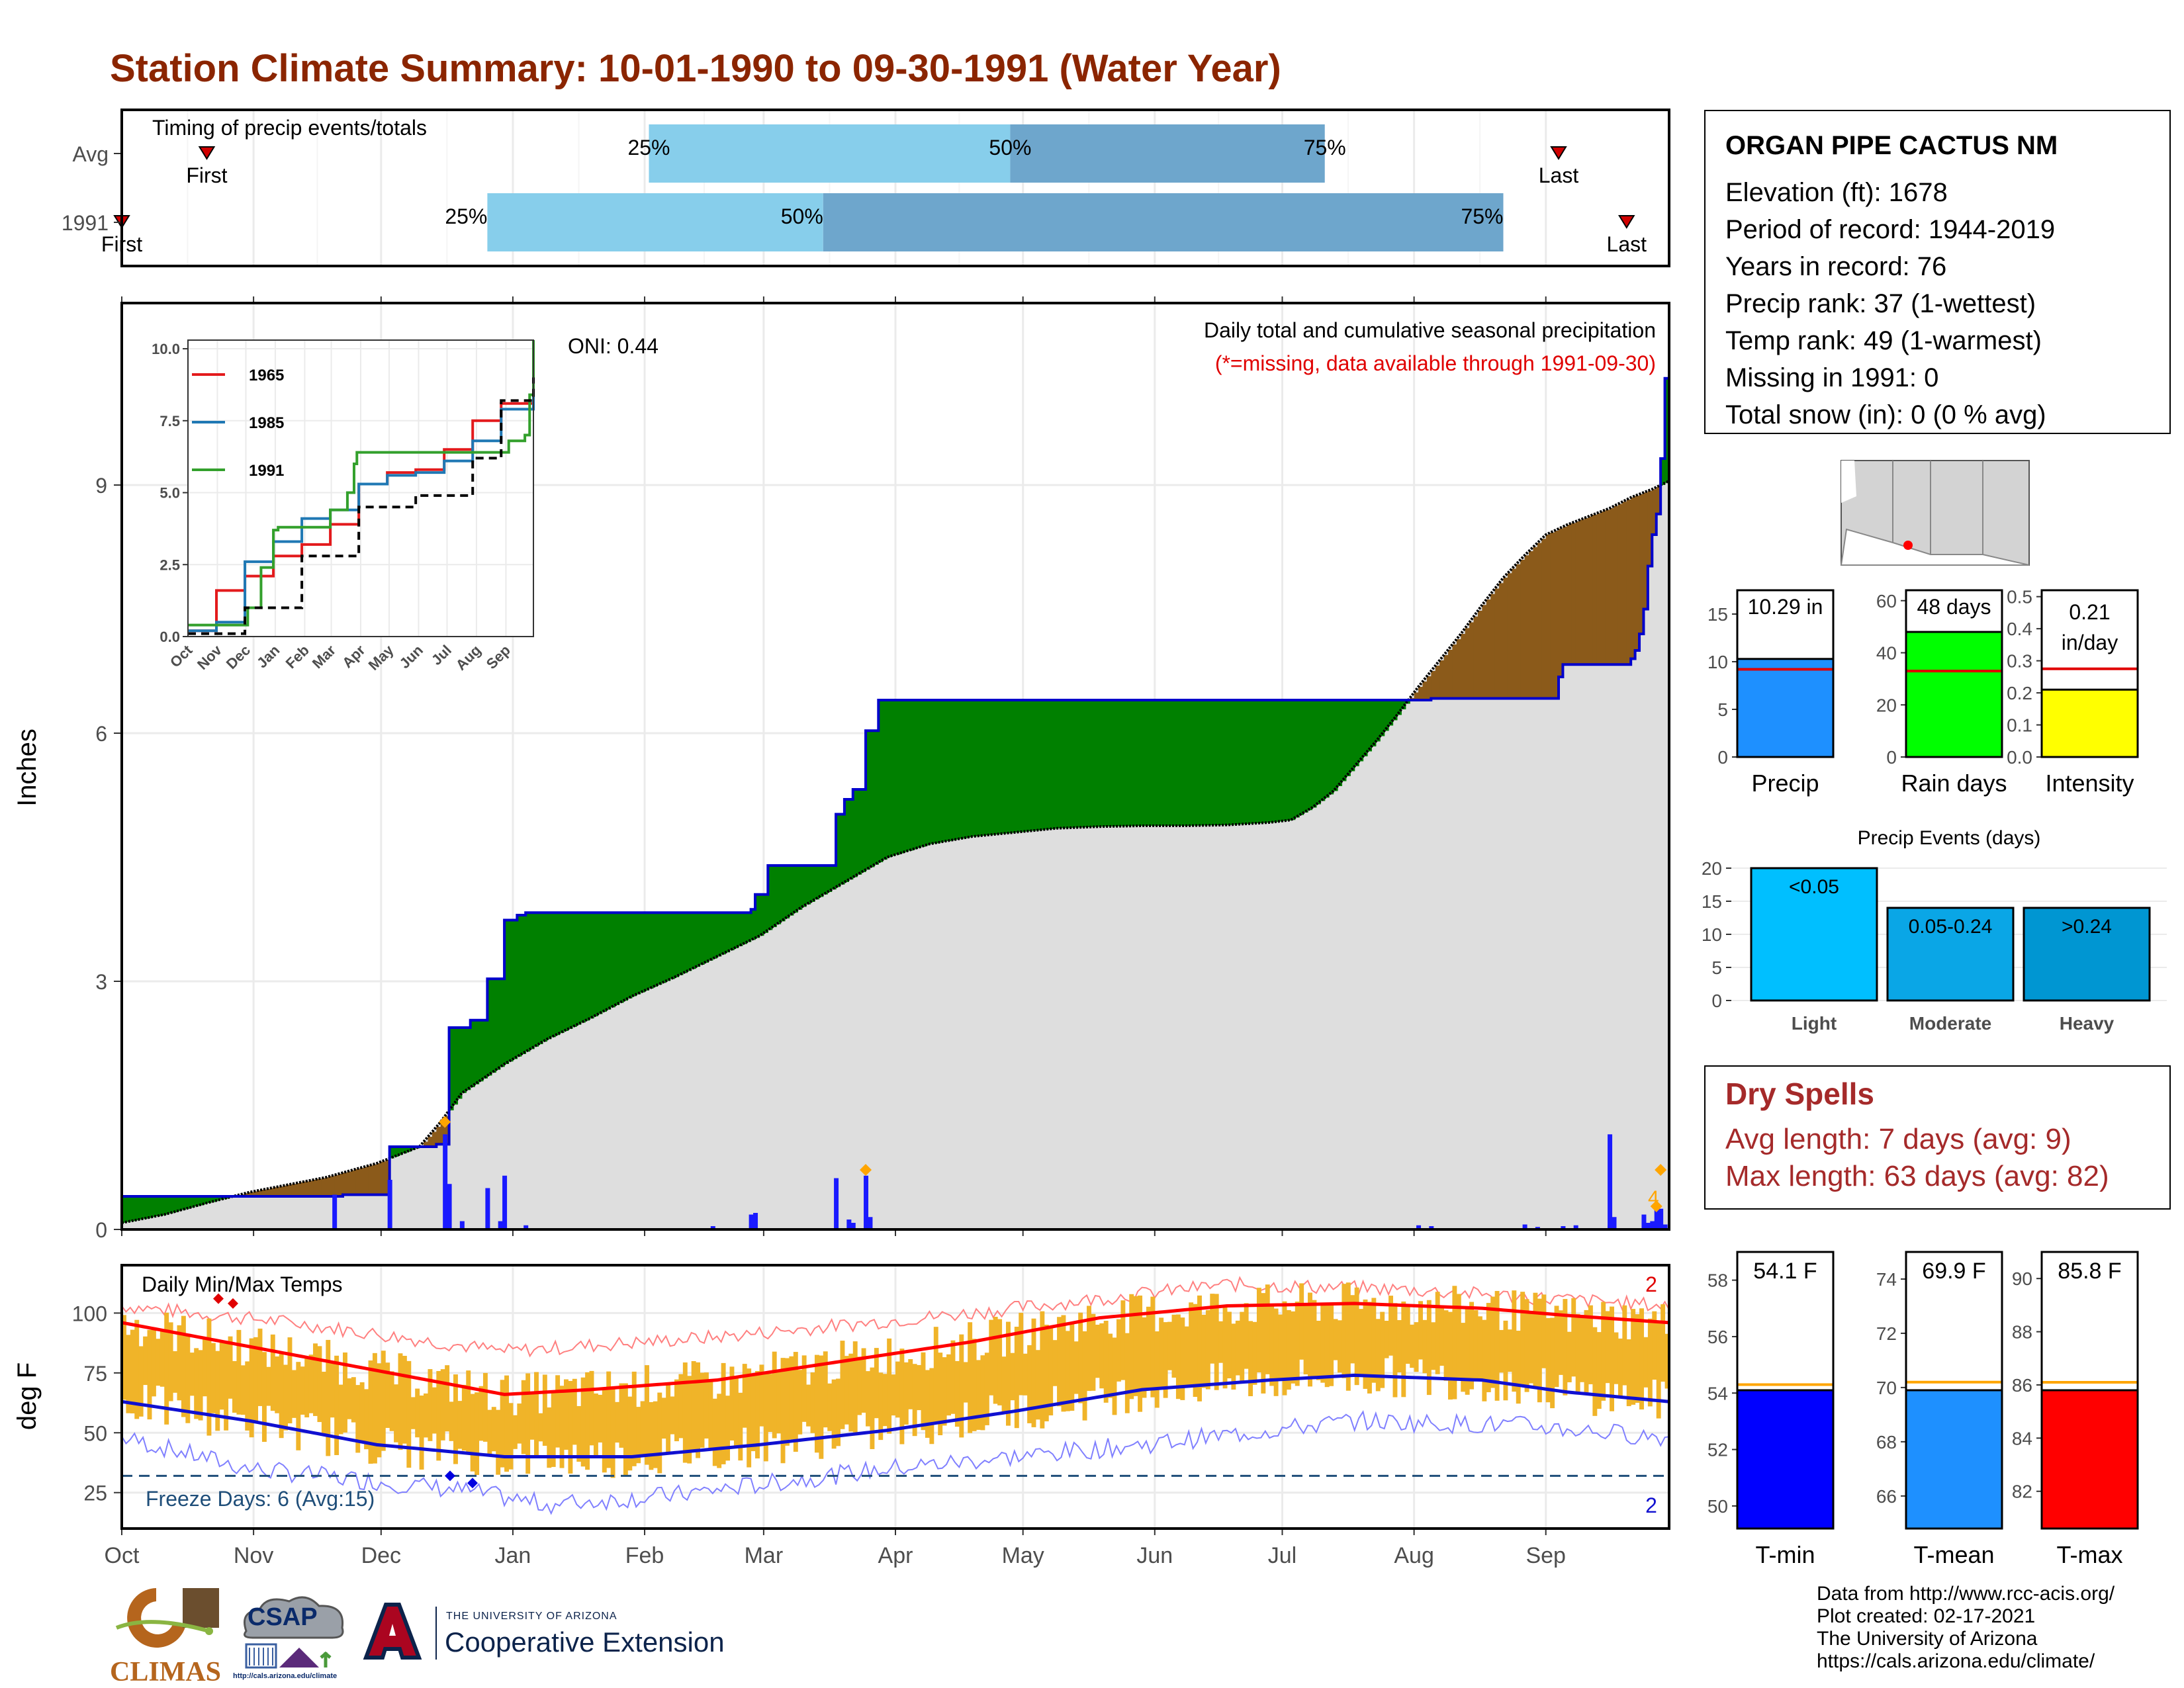 This screenshot has height=1688, width=2184. I want to click on precip-total-1-ytick-label: 0, so click(1891, 758).